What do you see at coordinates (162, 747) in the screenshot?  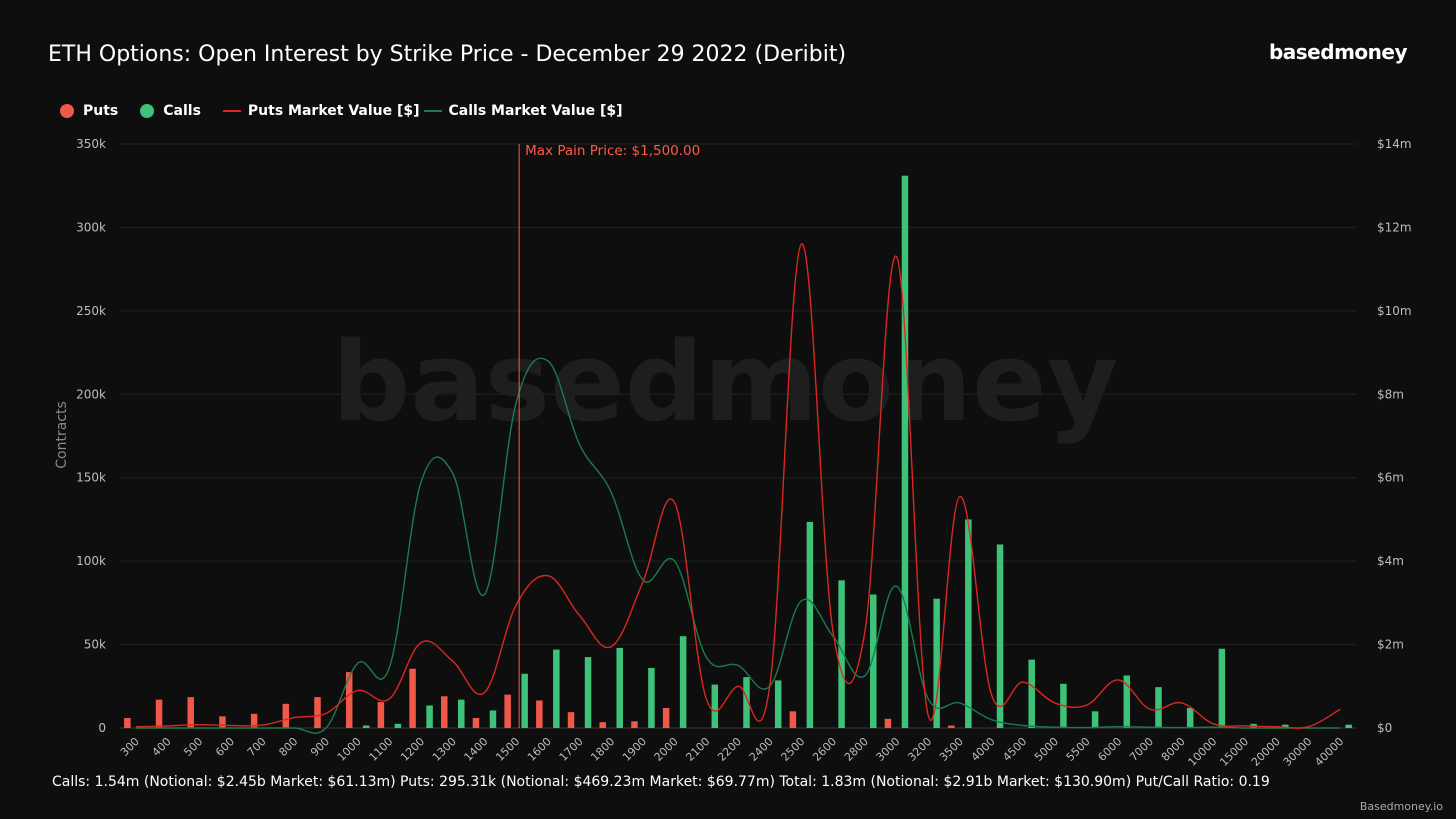 I see `x-tick-label: 400` at bounding box center [162, 747].